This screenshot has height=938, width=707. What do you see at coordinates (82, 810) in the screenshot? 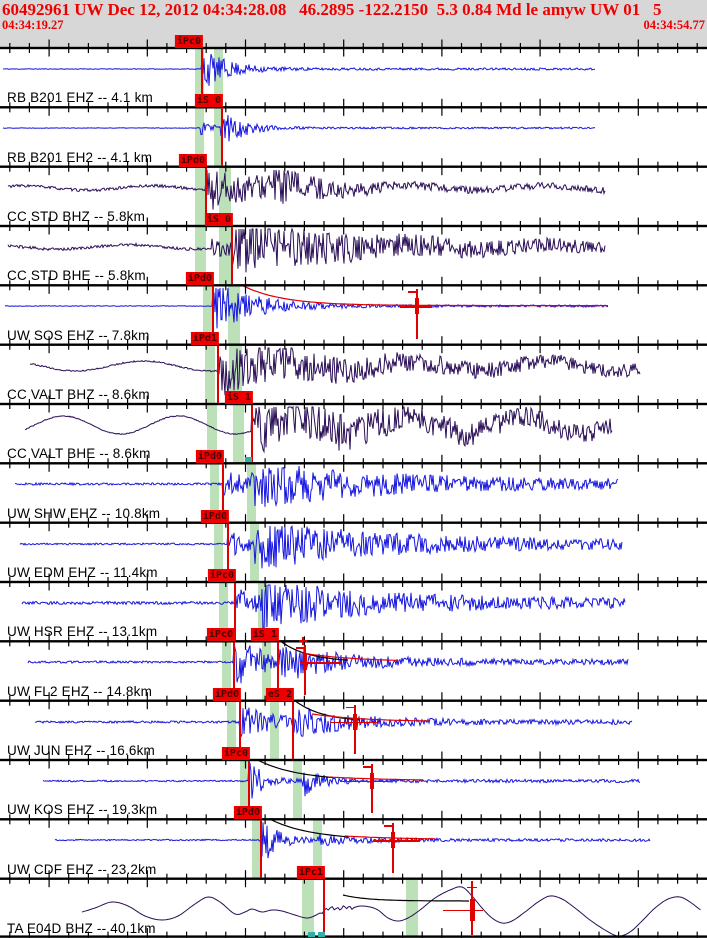
I see `station-label: UW KOS EHZ -- 19.3km` at bounding box center [82, 810].